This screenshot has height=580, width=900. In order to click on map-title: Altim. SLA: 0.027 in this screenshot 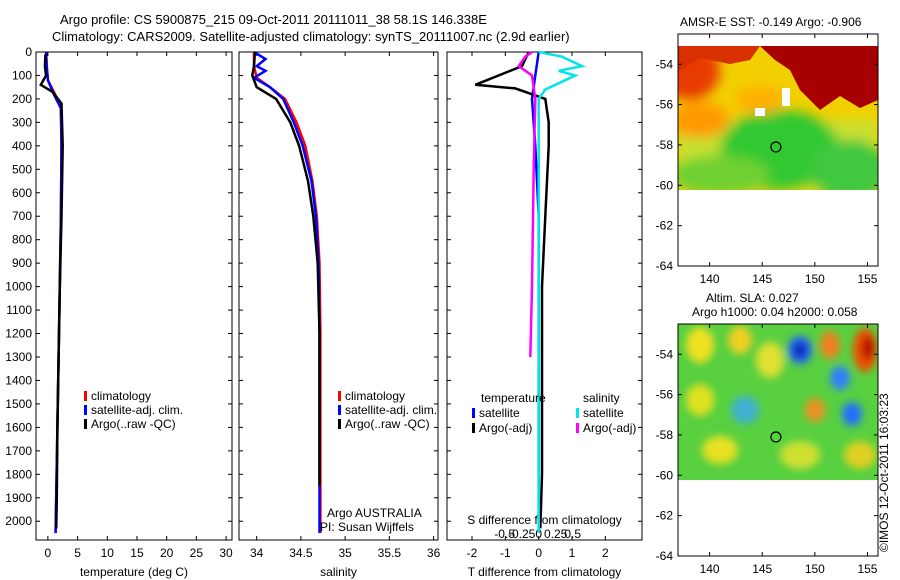, I will do `click(752, 298)`.